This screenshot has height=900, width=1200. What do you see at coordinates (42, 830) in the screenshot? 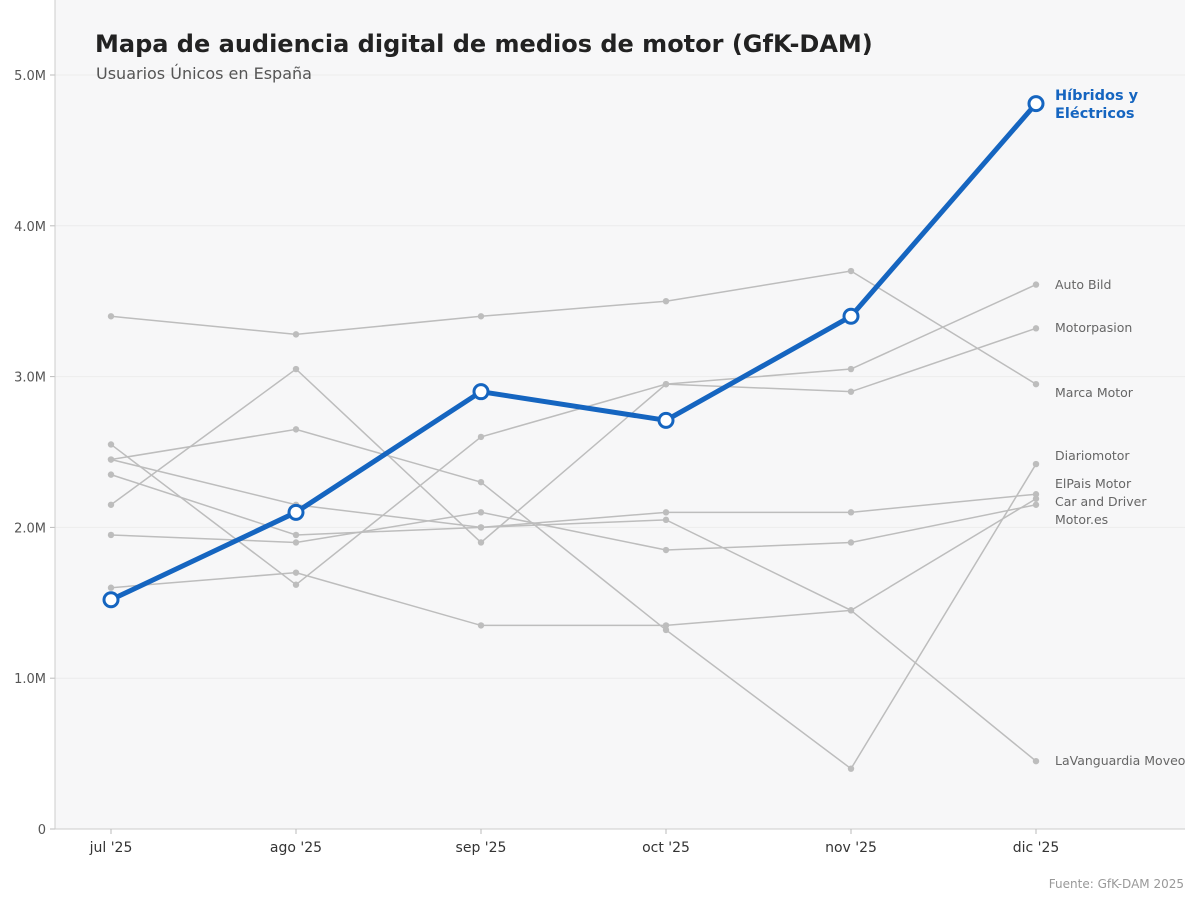
I see `y-tick-label: 0` at bounding box center [42, 830].